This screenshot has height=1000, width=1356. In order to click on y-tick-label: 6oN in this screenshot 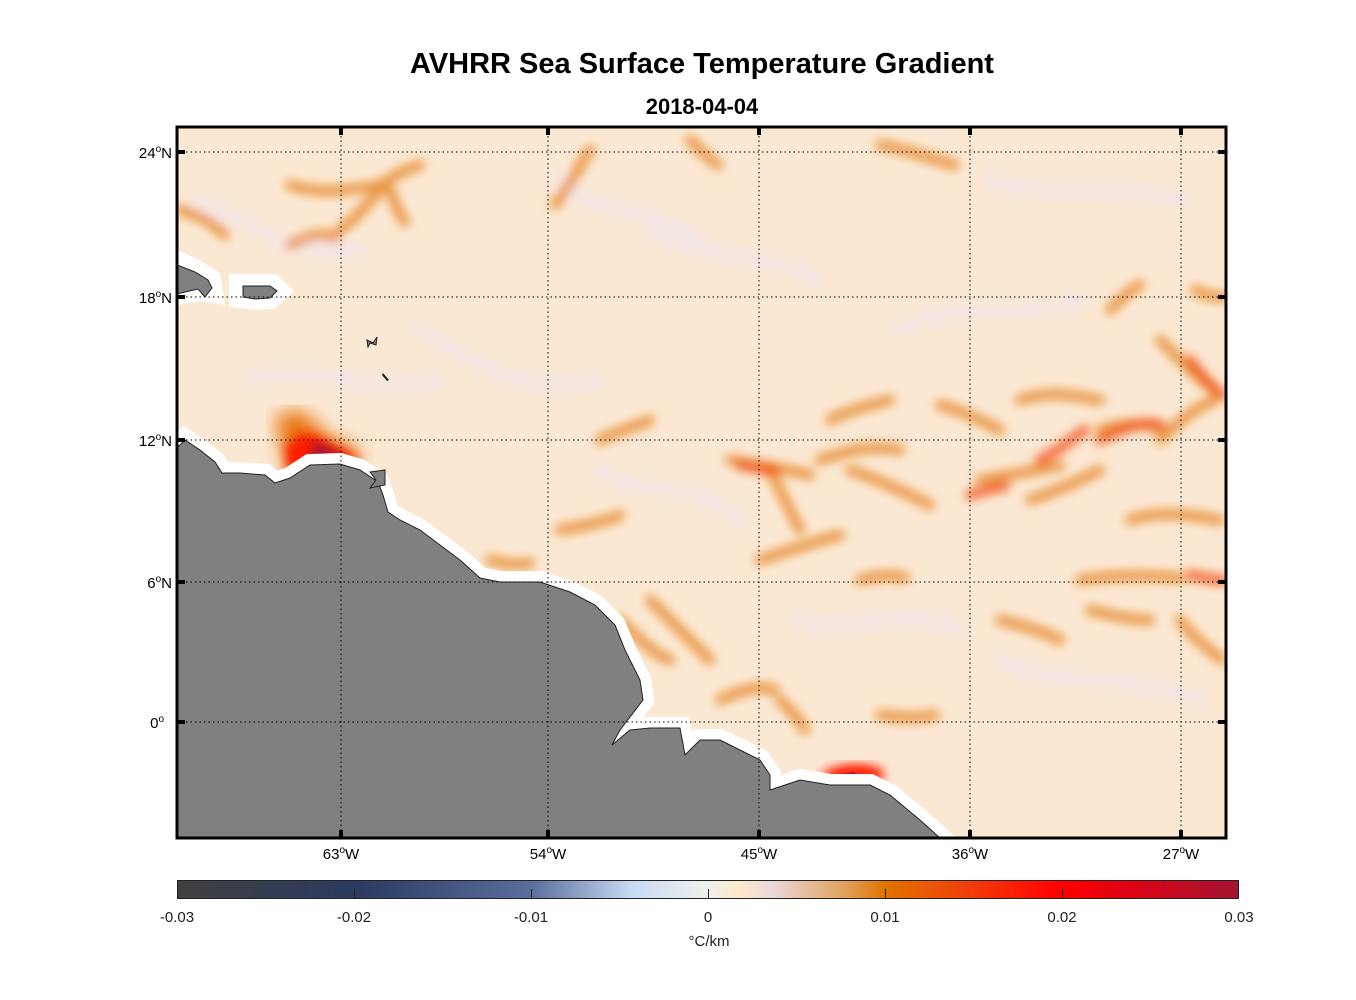, I will do `click(159, 583)`.